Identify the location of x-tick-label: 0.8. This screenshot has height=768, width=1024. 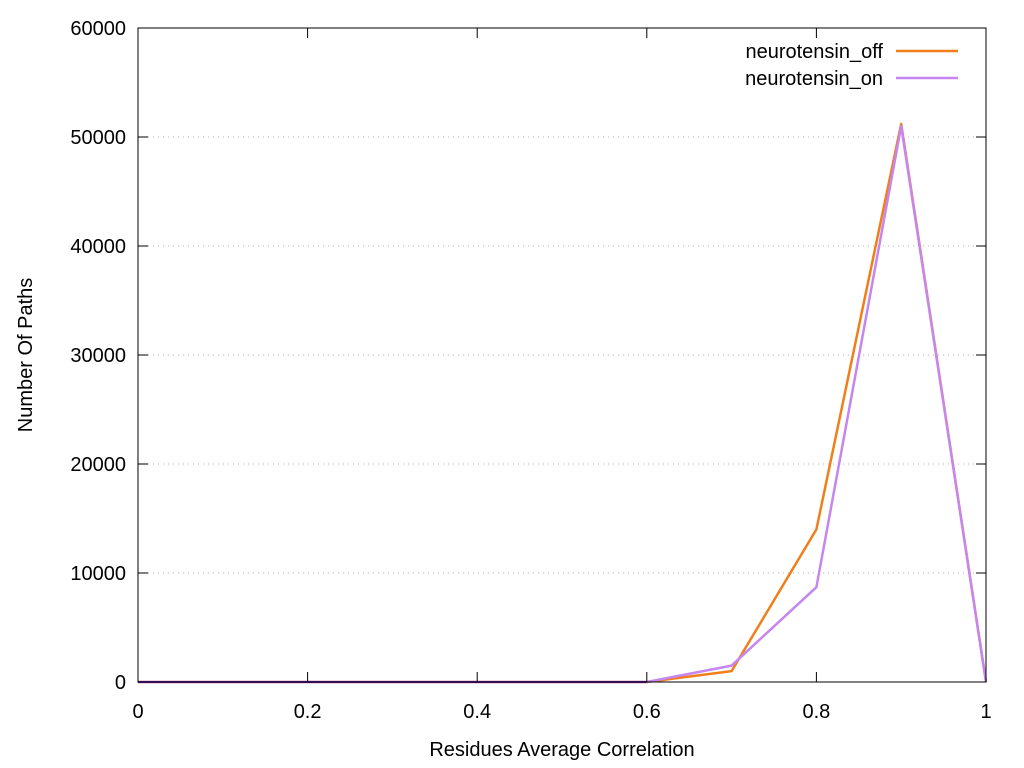
(816, 712).